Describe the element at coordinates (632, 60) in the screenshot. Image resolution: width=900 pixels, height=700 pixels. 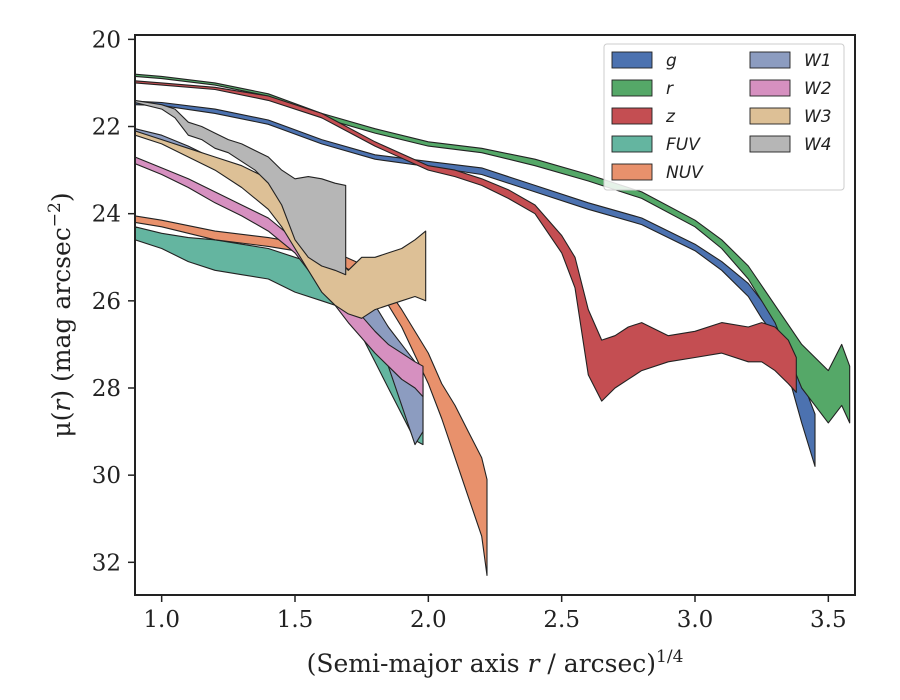
I see `legend-swatch-g` at that location.